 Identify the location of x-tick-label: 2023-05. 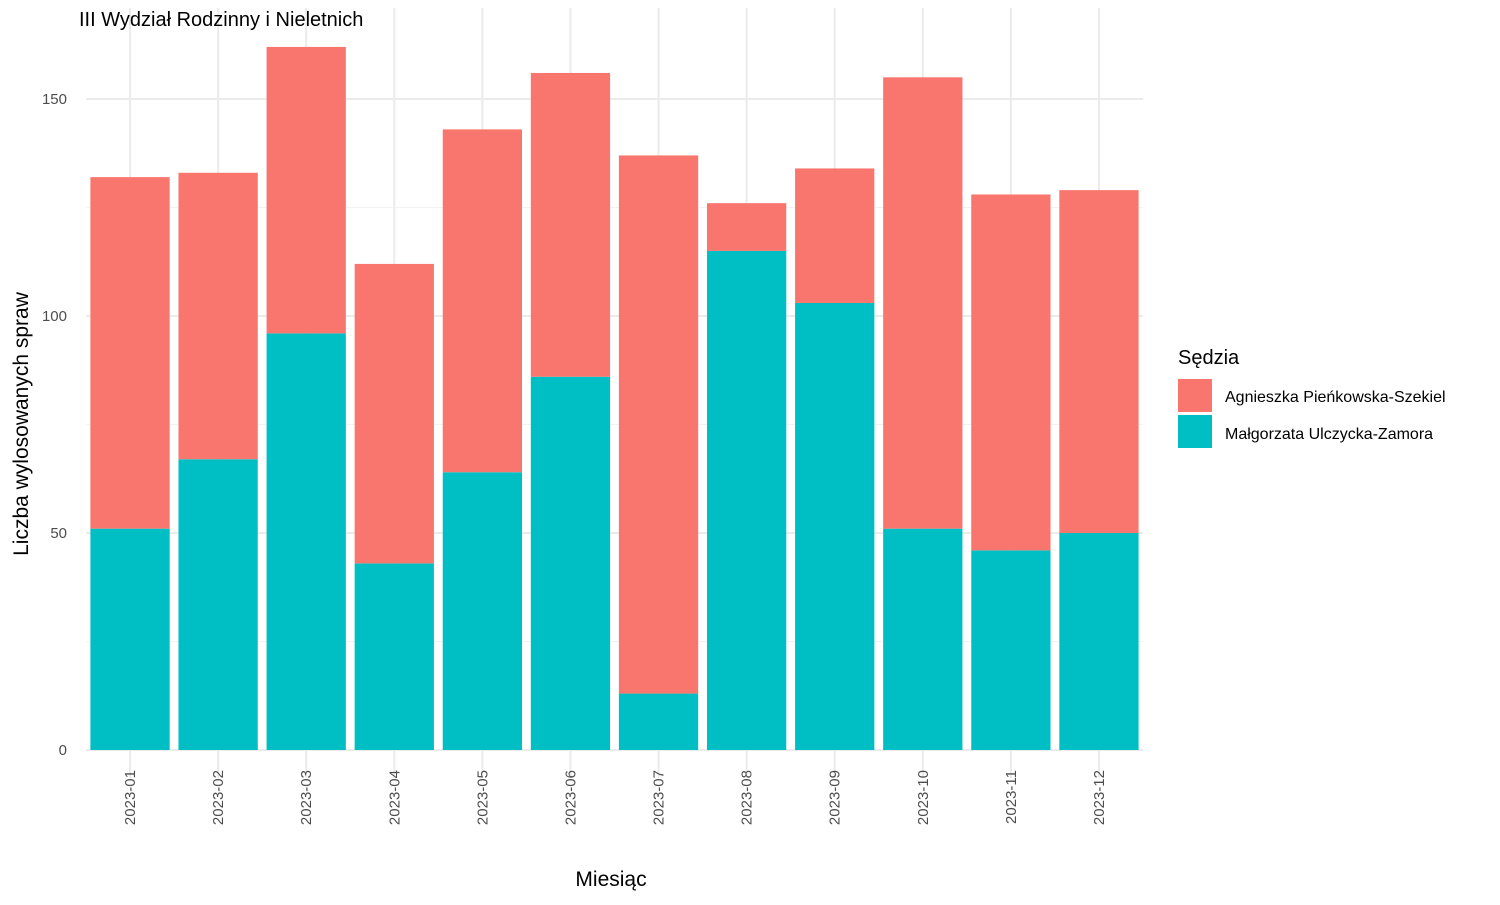
(482, 797).